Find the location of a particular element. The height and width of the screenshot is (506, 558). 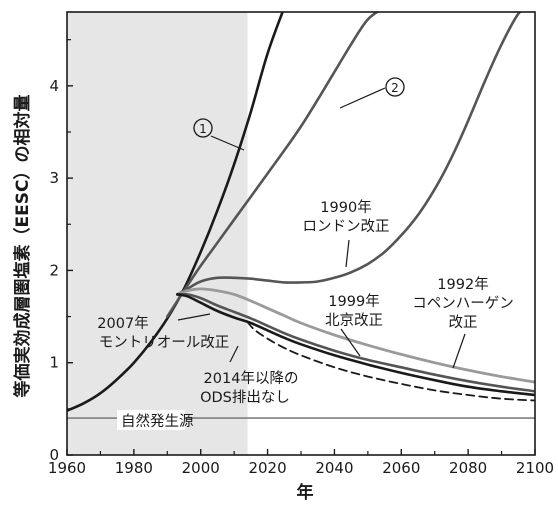

annotation-circle-1: 1 is located at coordinates (203, 129).